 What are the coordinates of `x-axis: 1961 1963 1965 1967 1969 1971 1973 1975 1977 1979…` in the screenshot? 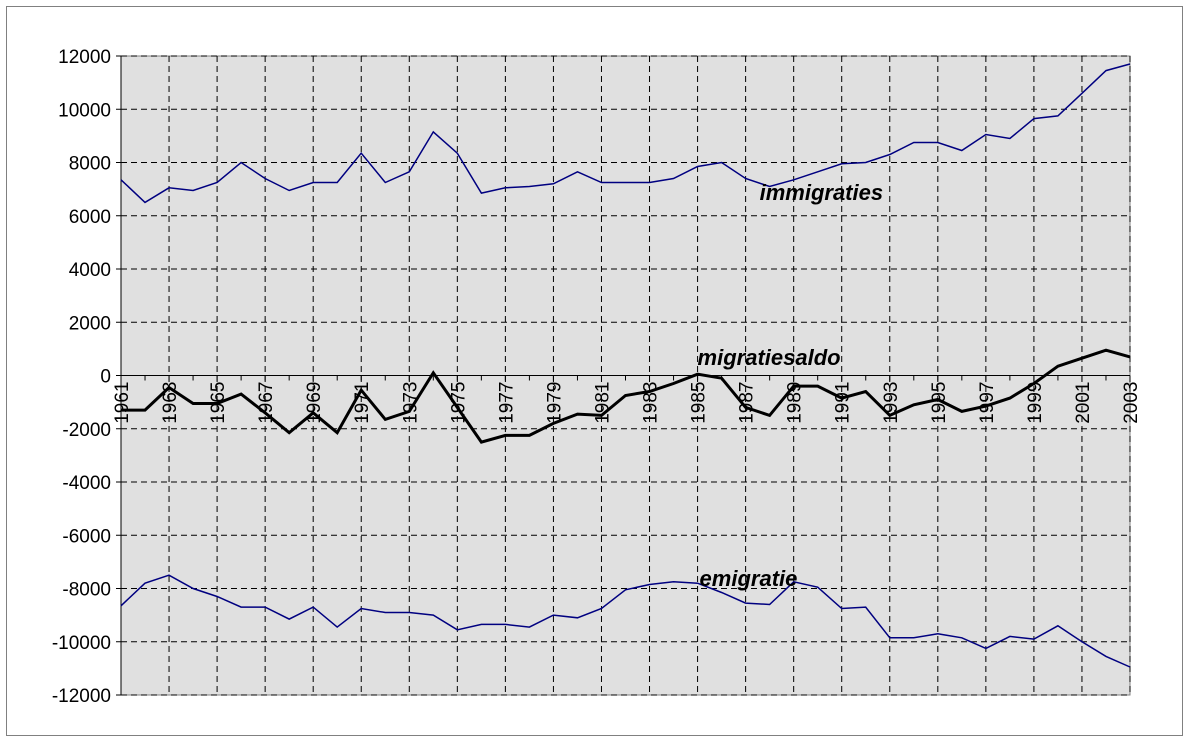 It's located at (627, 399).